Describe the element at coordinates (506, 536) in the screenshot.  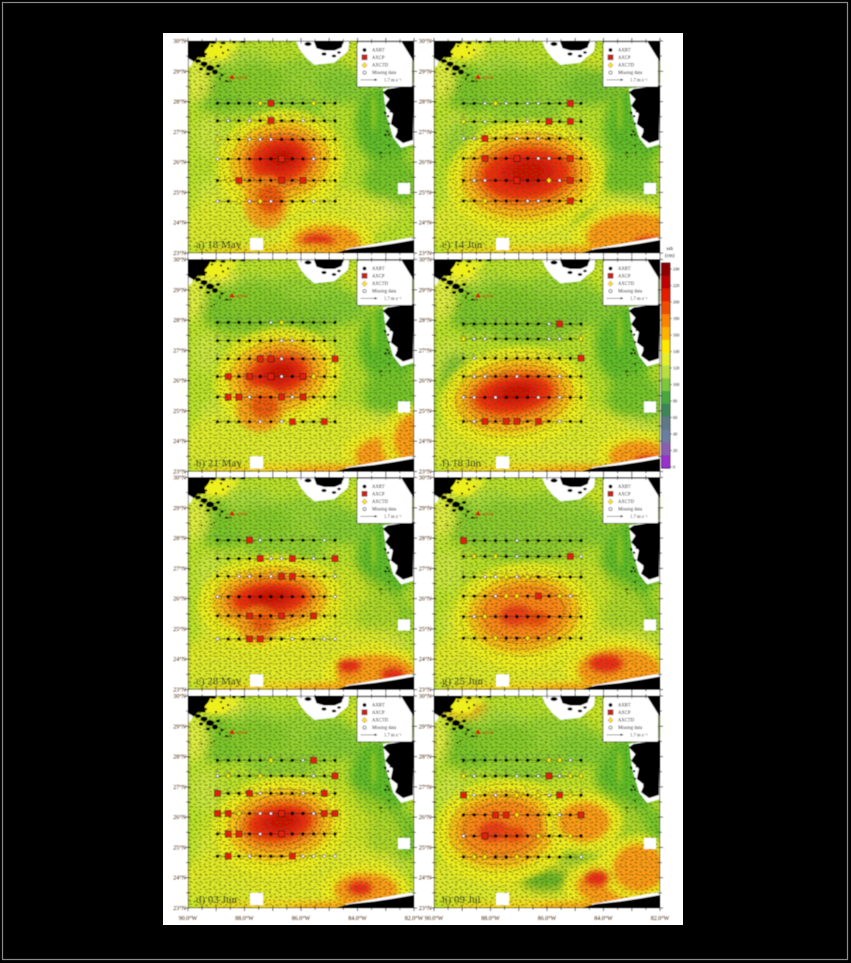
I see `svg-text: 68` at that location.